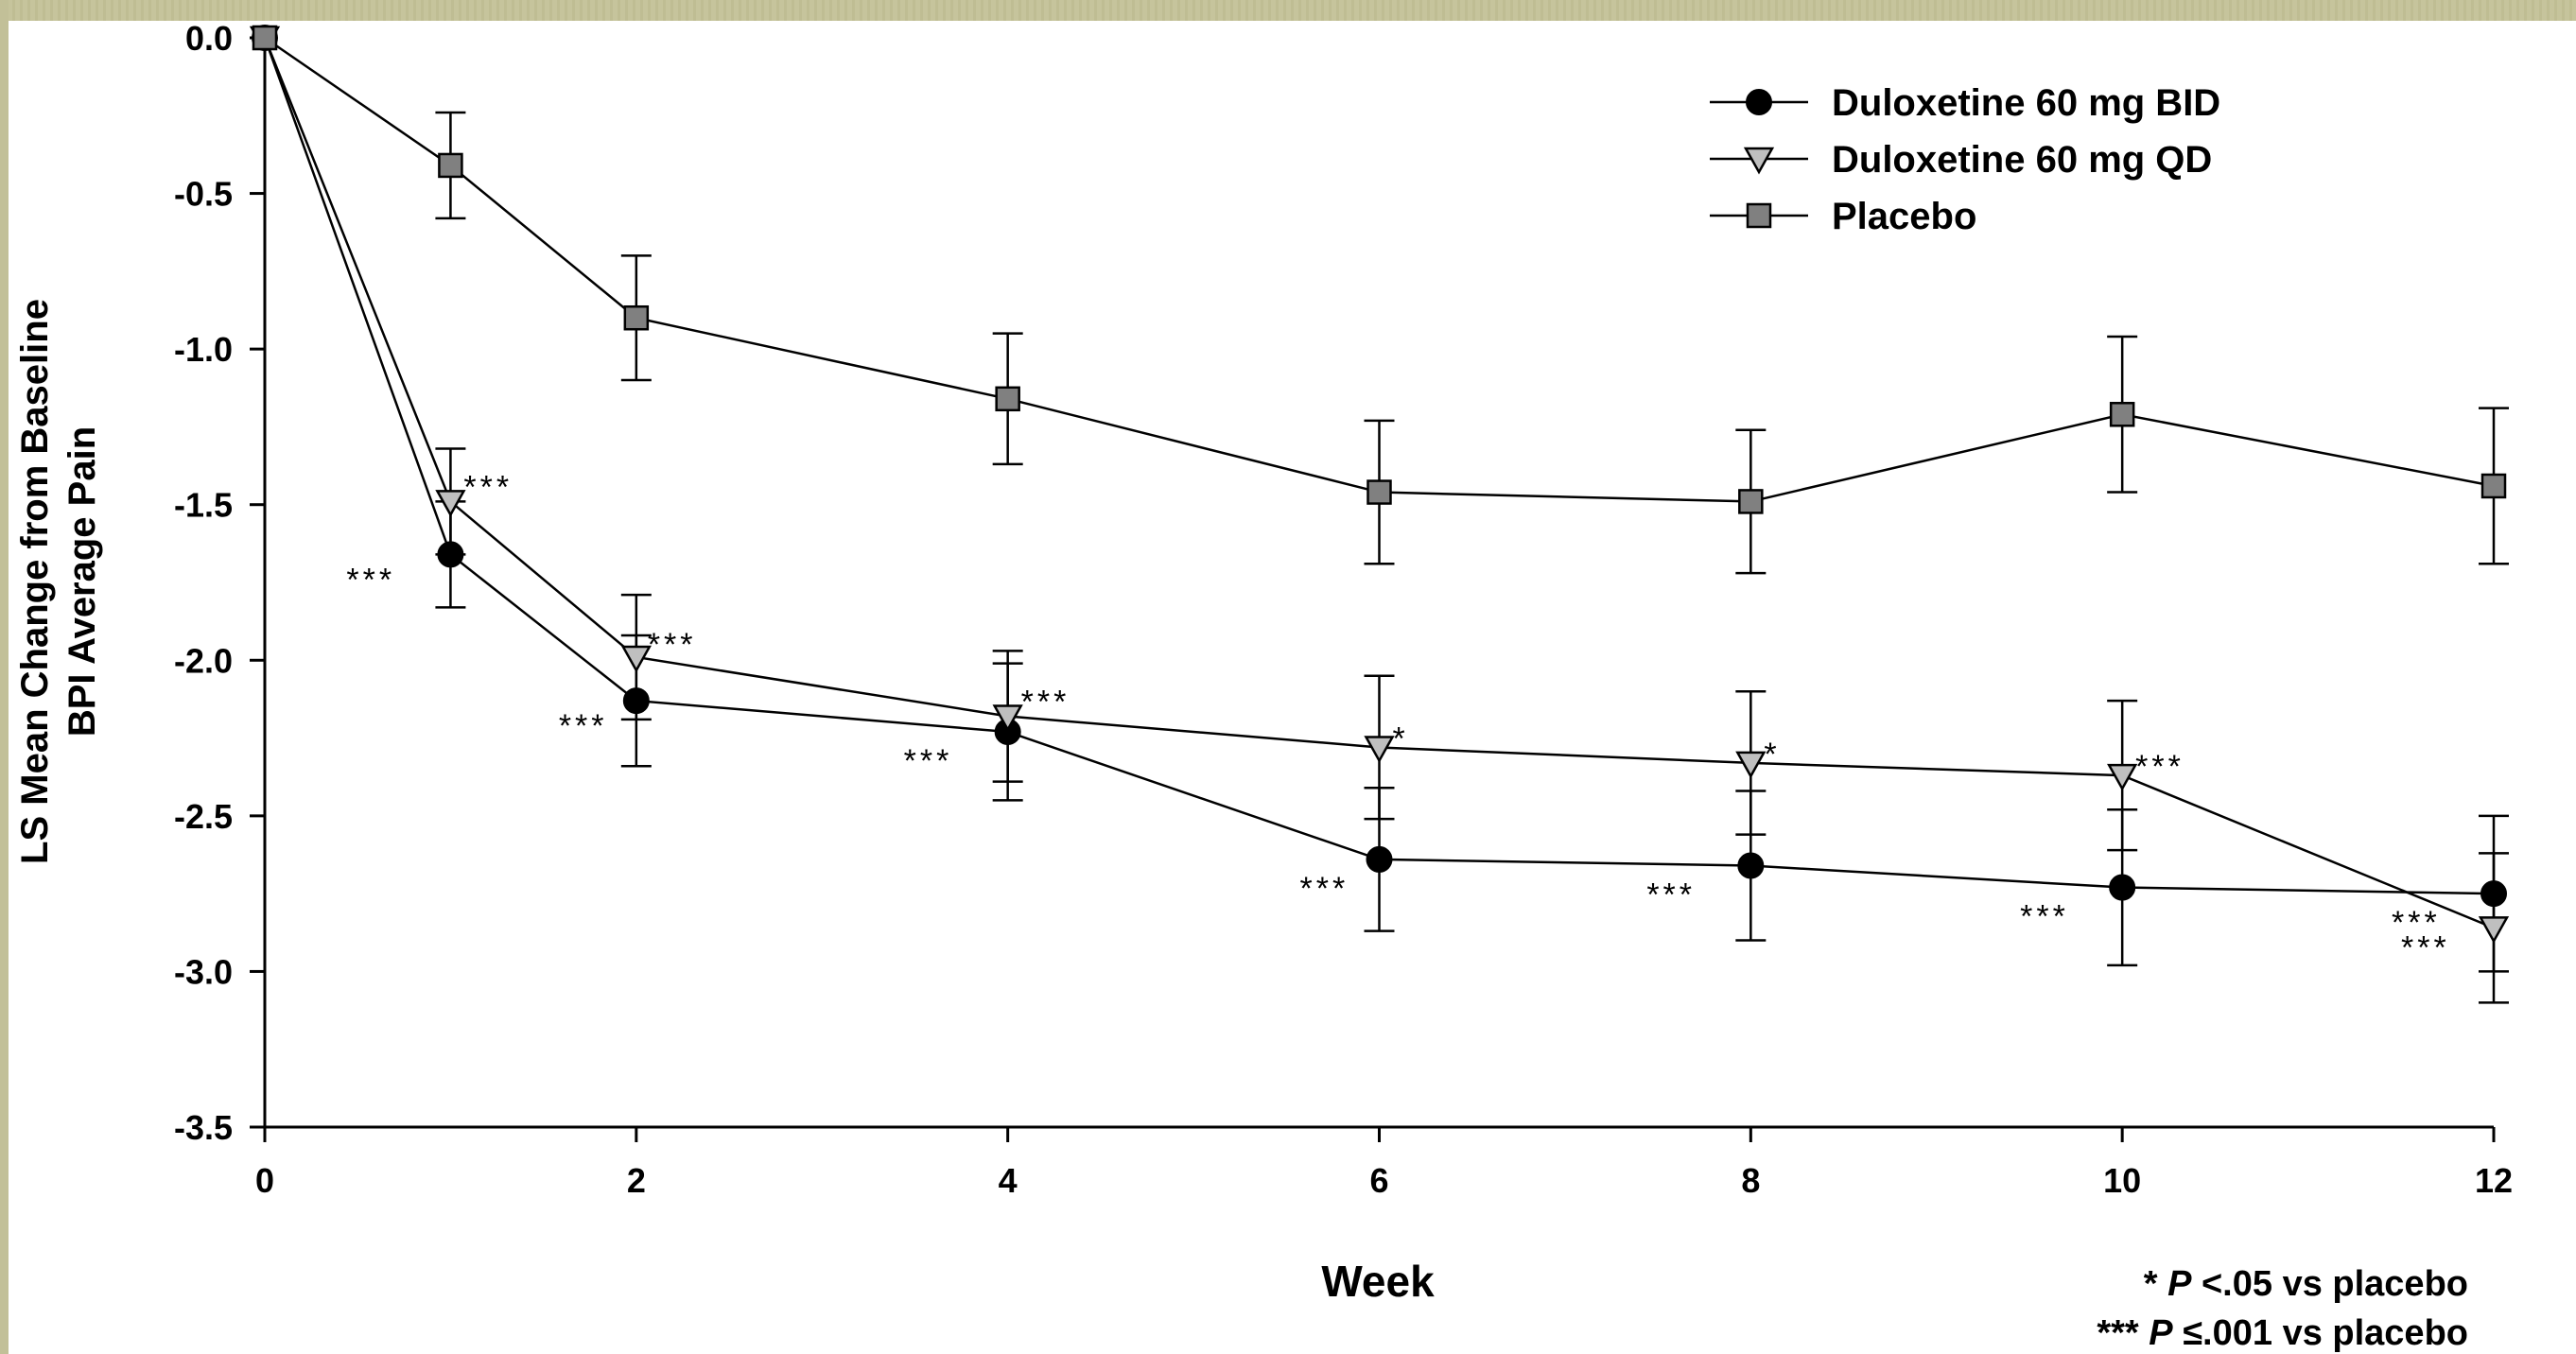  I want to click on y-tick-label: -2.0, so click(203, 660).